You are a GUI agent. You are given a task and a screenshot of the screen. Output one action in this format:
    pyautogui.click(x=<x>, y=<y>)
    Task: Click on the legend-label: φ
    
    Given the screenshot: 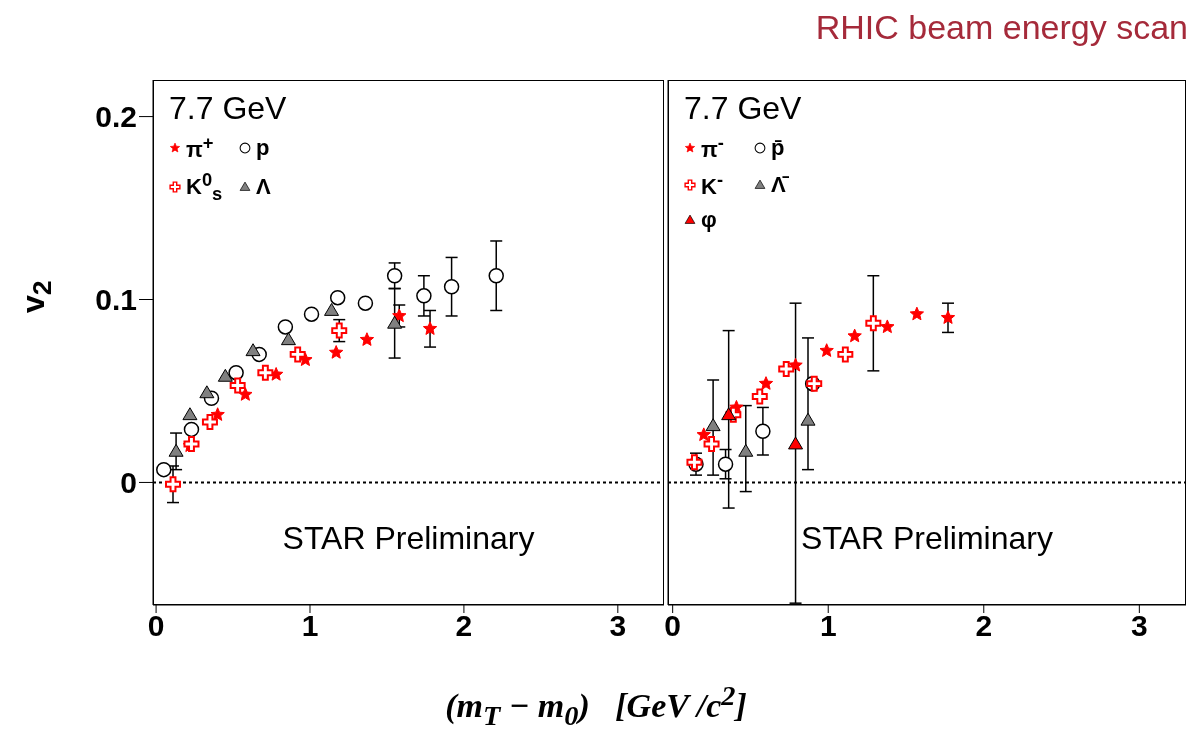 What is the action you would take?
    pyautogui.click(x=709, y=219)
    